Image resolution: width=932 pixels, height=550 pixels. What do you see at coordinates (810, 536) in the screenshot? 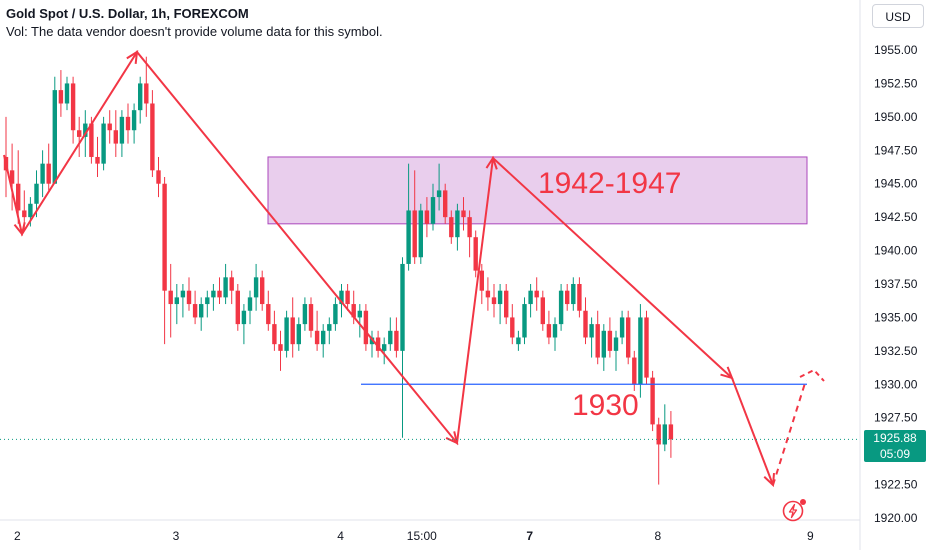
I see `x-tick-label: 9` at bounding box center [810, 536].